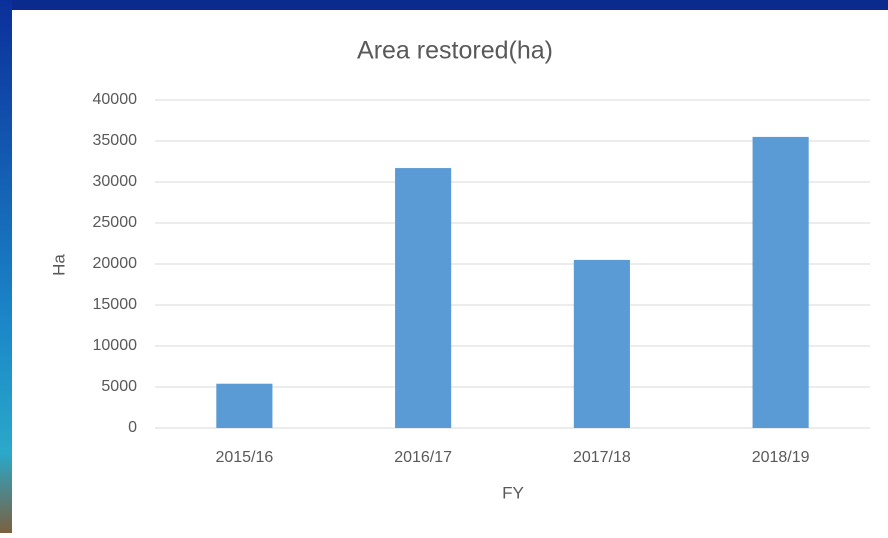  I want to click on x-axis-label: FY, so click(513, 492).